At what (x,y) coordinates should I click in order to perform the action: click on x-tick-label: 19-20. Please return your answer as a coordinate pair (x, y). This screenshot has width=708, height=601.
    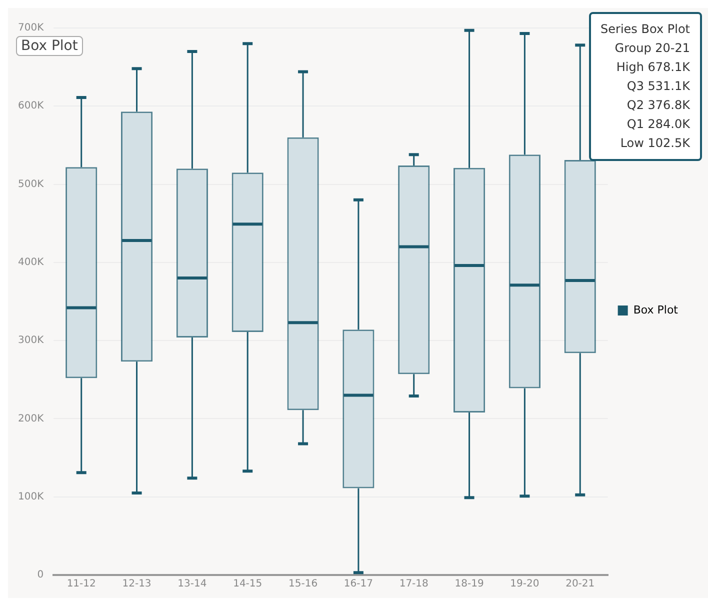
    Looking at the image, I should click on (525, 584).